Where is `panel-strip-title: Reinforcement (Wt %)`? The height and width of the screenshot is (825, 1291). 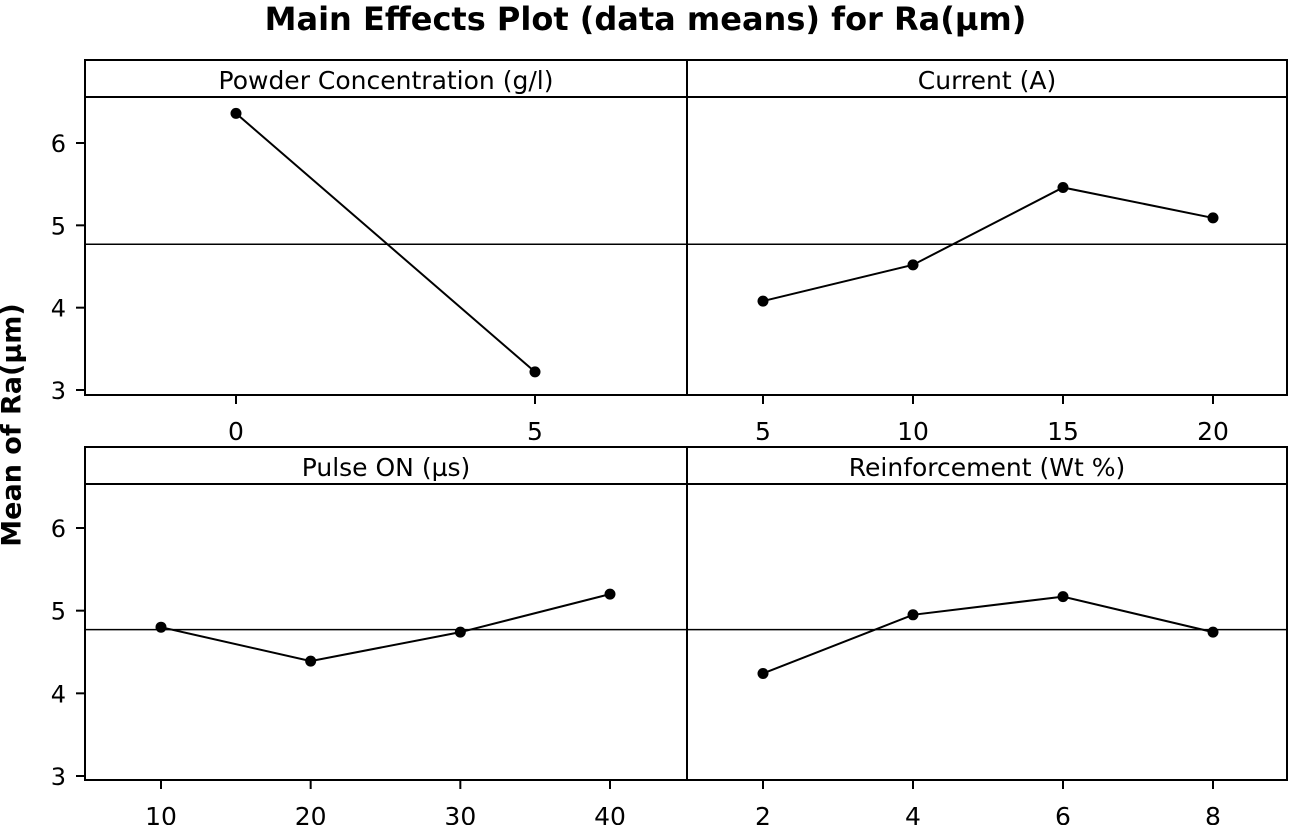
panel-strip-title: Reinforcement (Wt %) is located at coordinates (987, 467).